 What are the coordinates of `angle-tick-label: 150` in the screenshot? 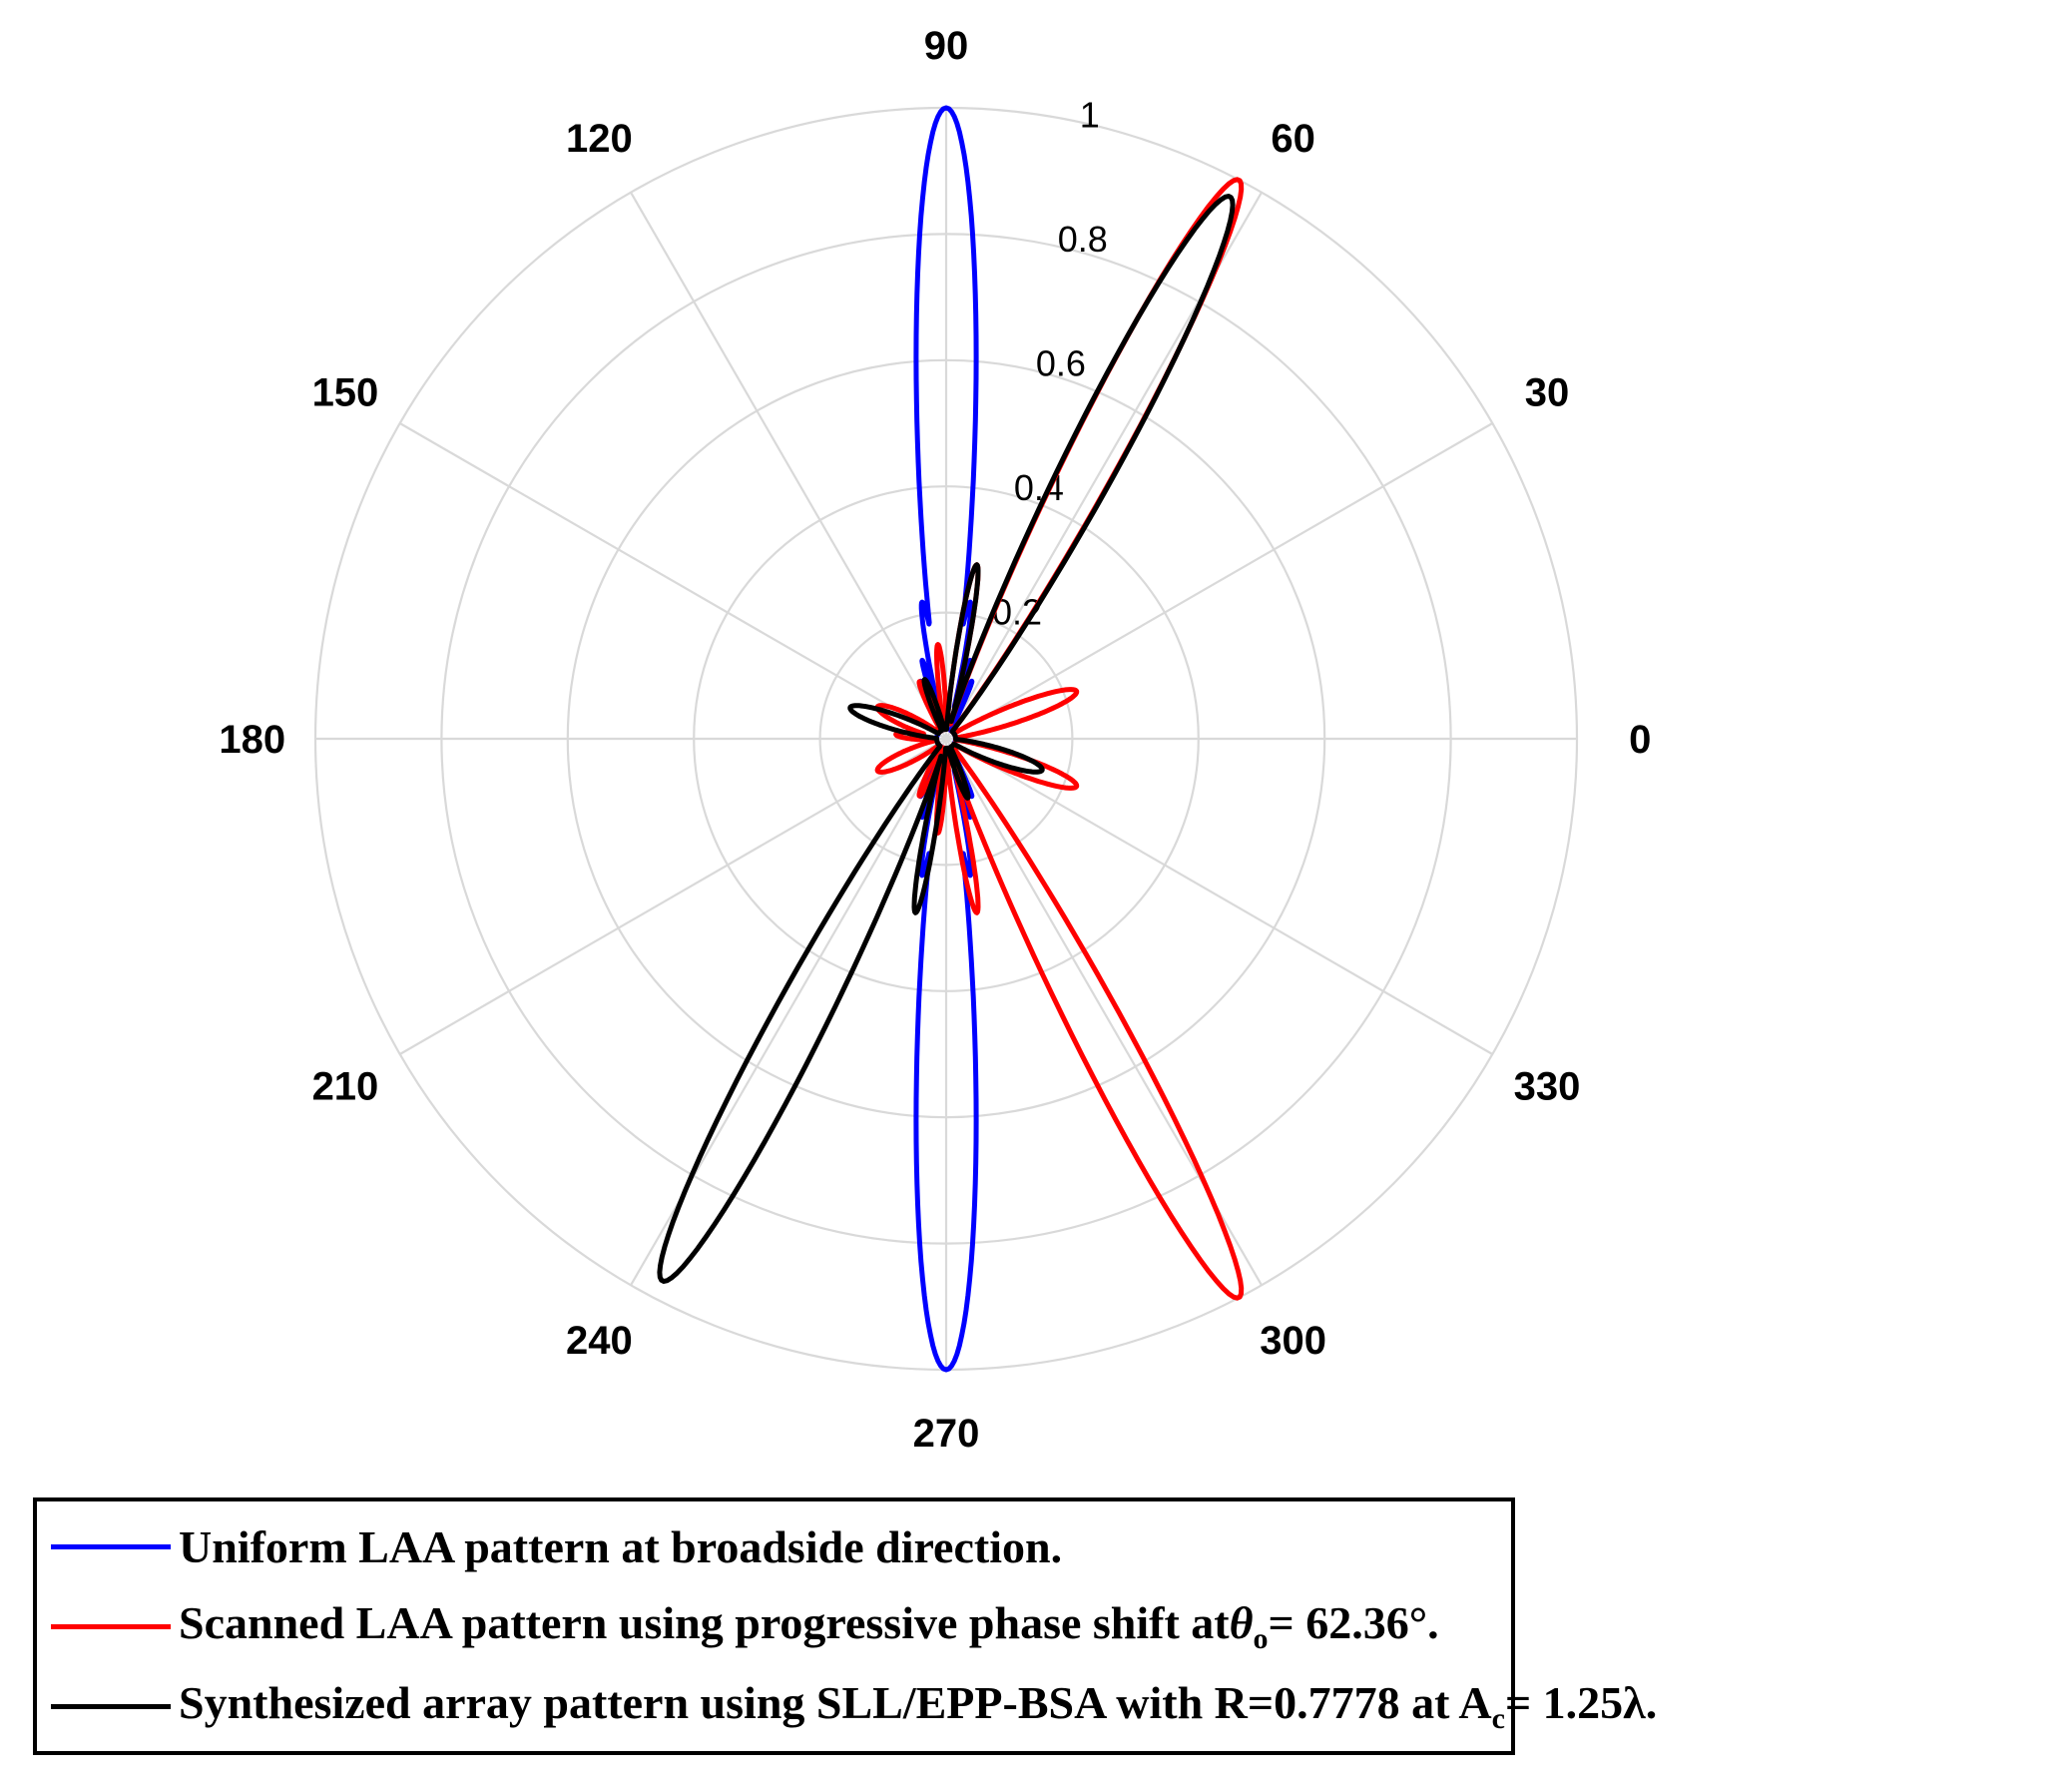 It's located at (345, 392).